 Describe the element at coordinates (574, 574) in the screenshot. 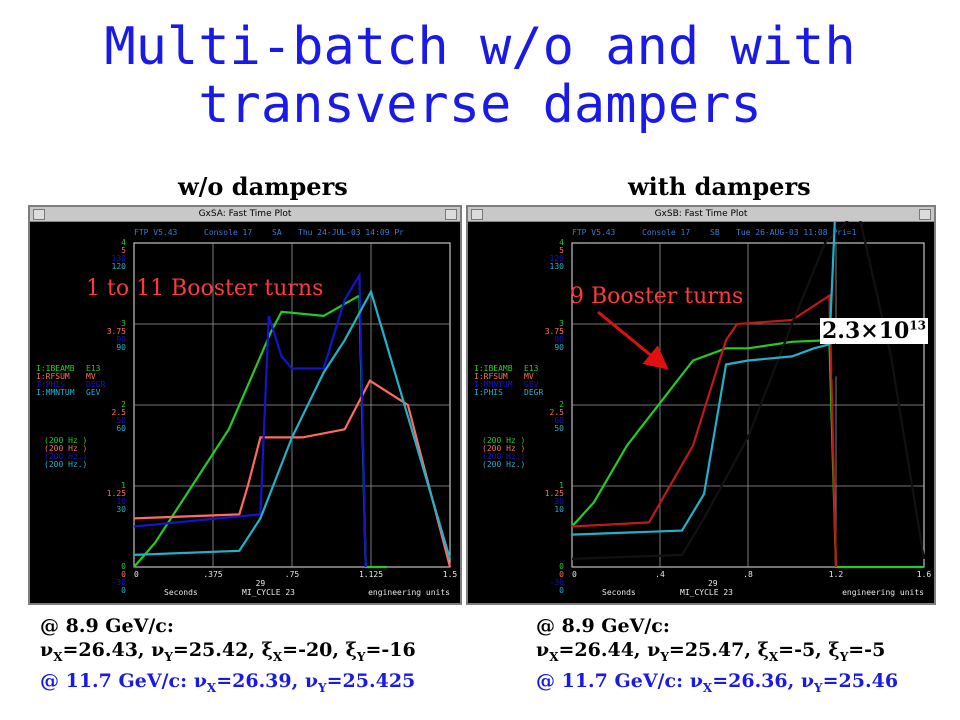

I see `x-tick-label: 0` at that location.